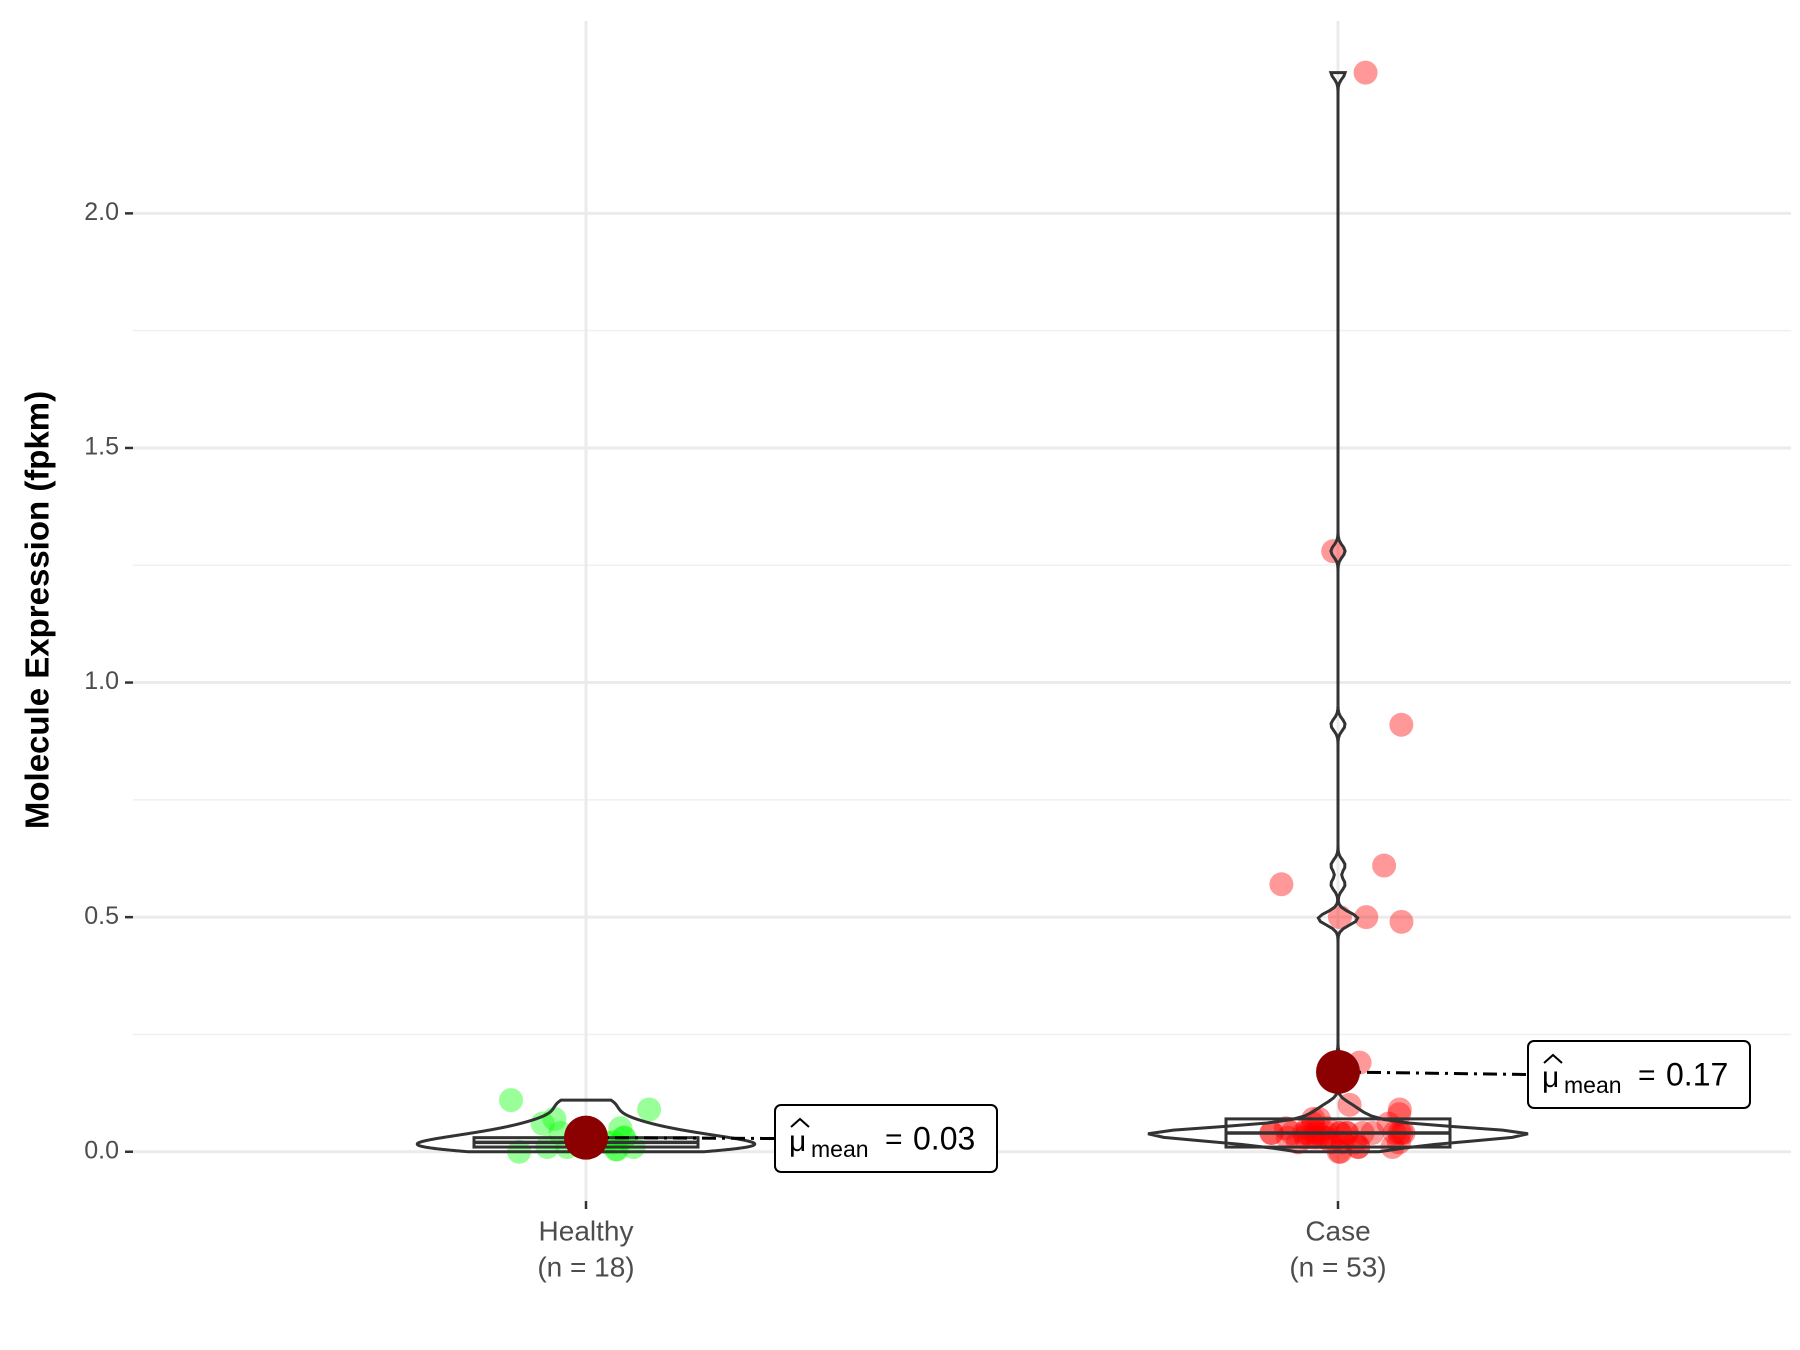 The height and width of the screenshot is (1350, 1800). I want to click on x-tick-label: (n = 53), so click(1337, 1266).